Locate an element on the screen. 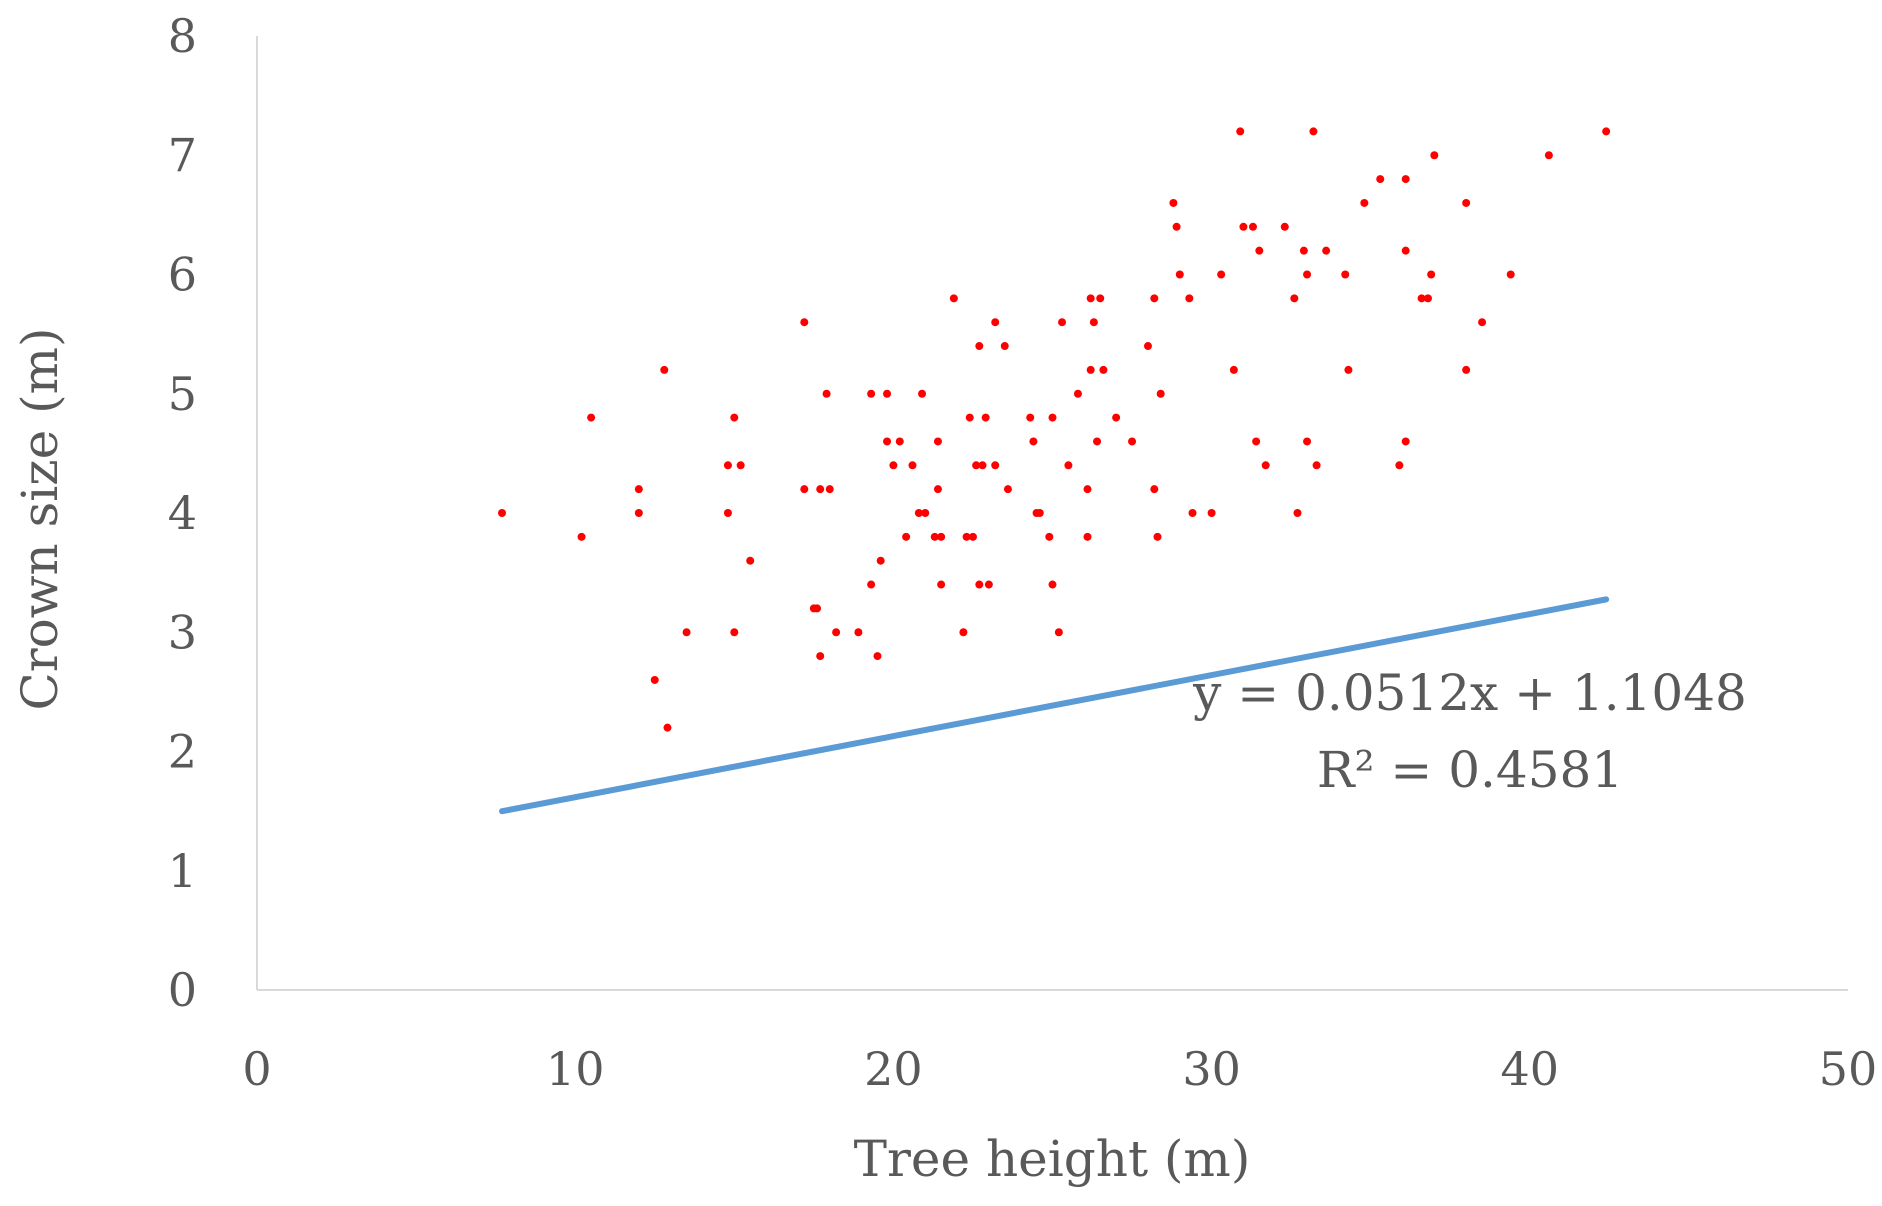 Image resolution: width=1882 pixels, height=1206 pixels. y-tick-label: 7 is located at coordinates (182, 155).